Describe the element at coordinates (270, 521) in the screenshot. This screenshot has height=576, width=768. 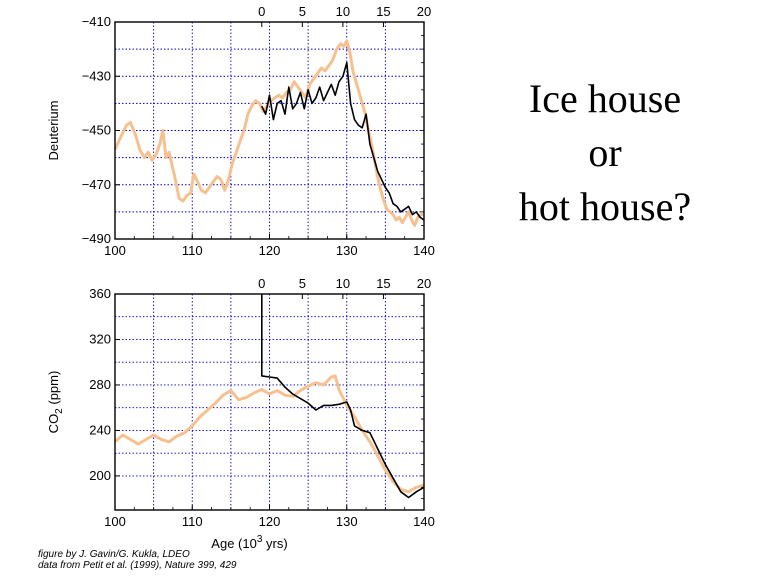
I see `co2-x-tick-label: 120` at that location.